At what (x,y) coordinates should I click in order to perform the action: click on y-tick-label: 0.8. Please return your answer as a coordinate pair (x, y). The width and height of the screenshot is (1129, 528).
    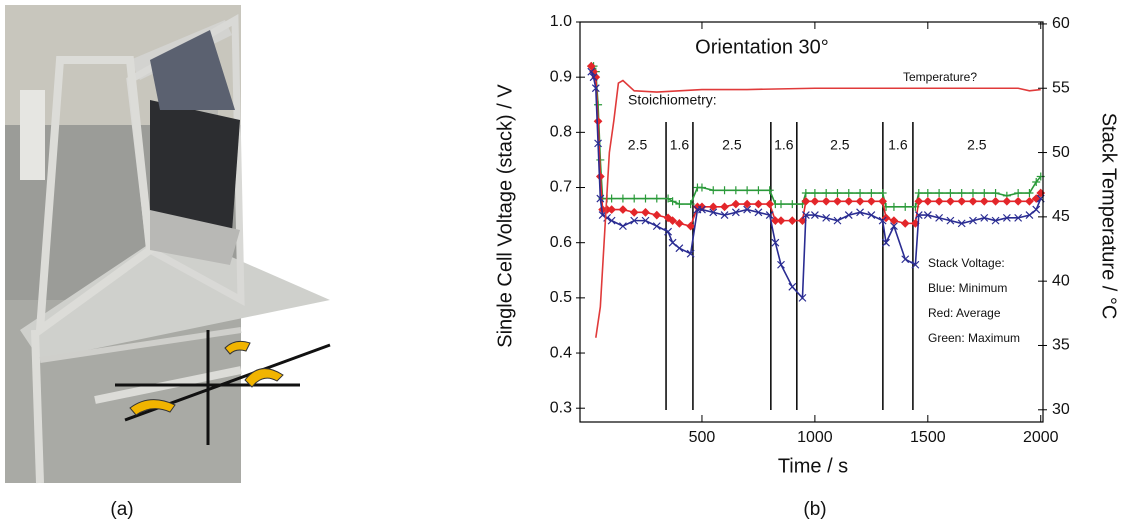
    Looking at the image, I should click on (561, 132).